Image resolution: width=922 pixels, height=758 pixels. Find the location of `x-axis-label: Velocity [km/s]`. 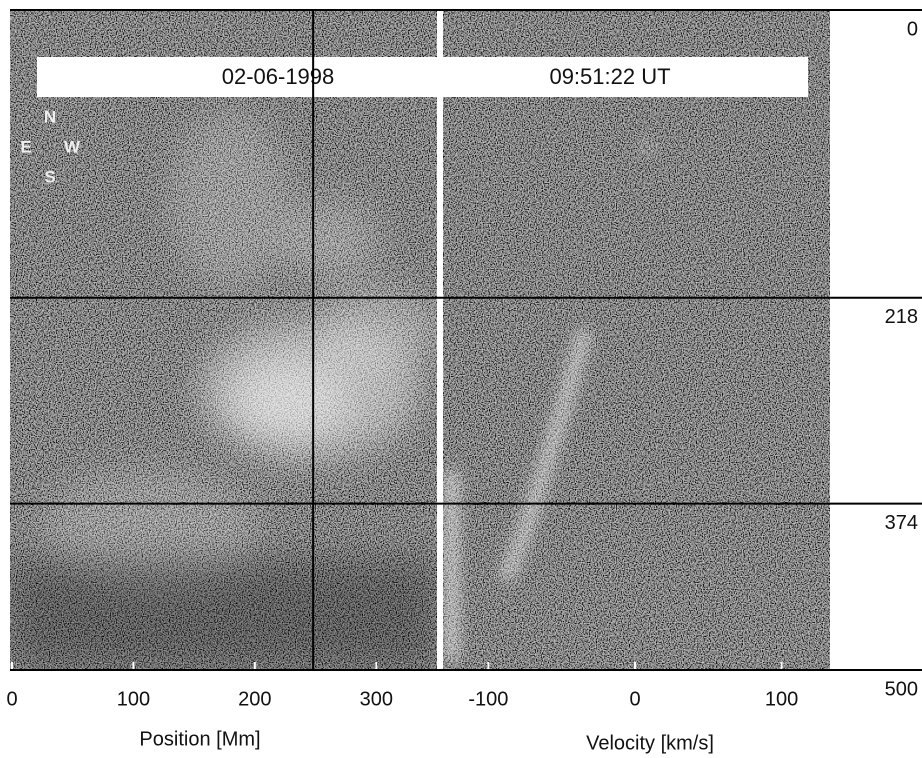

x-axis-label: Velocity [km/s] is located at coordinates (650, 743).